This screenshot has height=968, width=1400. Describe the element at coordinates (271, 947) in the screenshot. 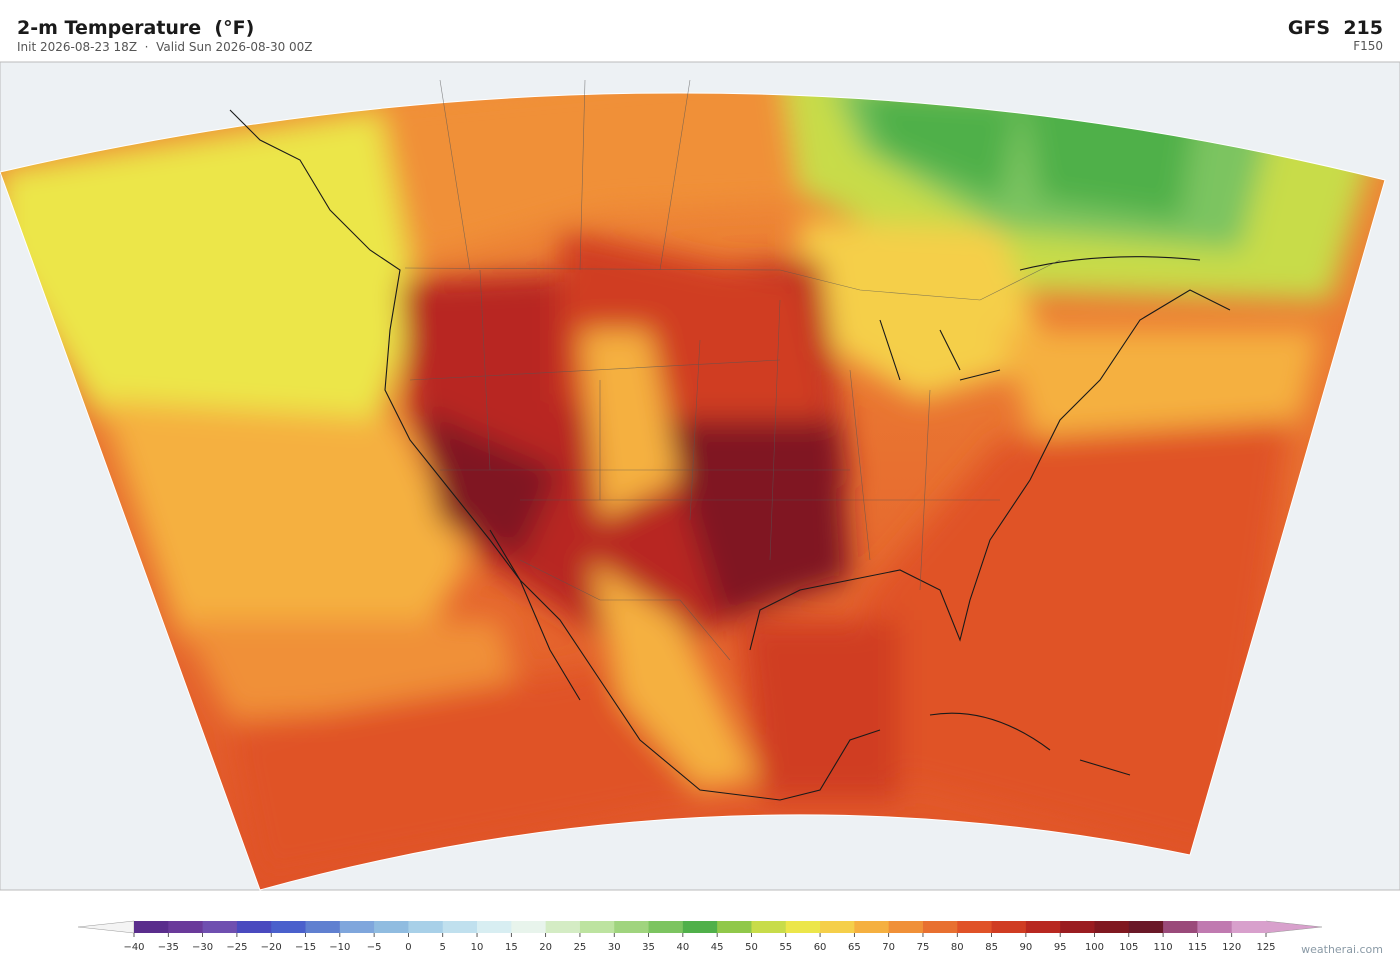

I see `tick-label: −20` at that location.